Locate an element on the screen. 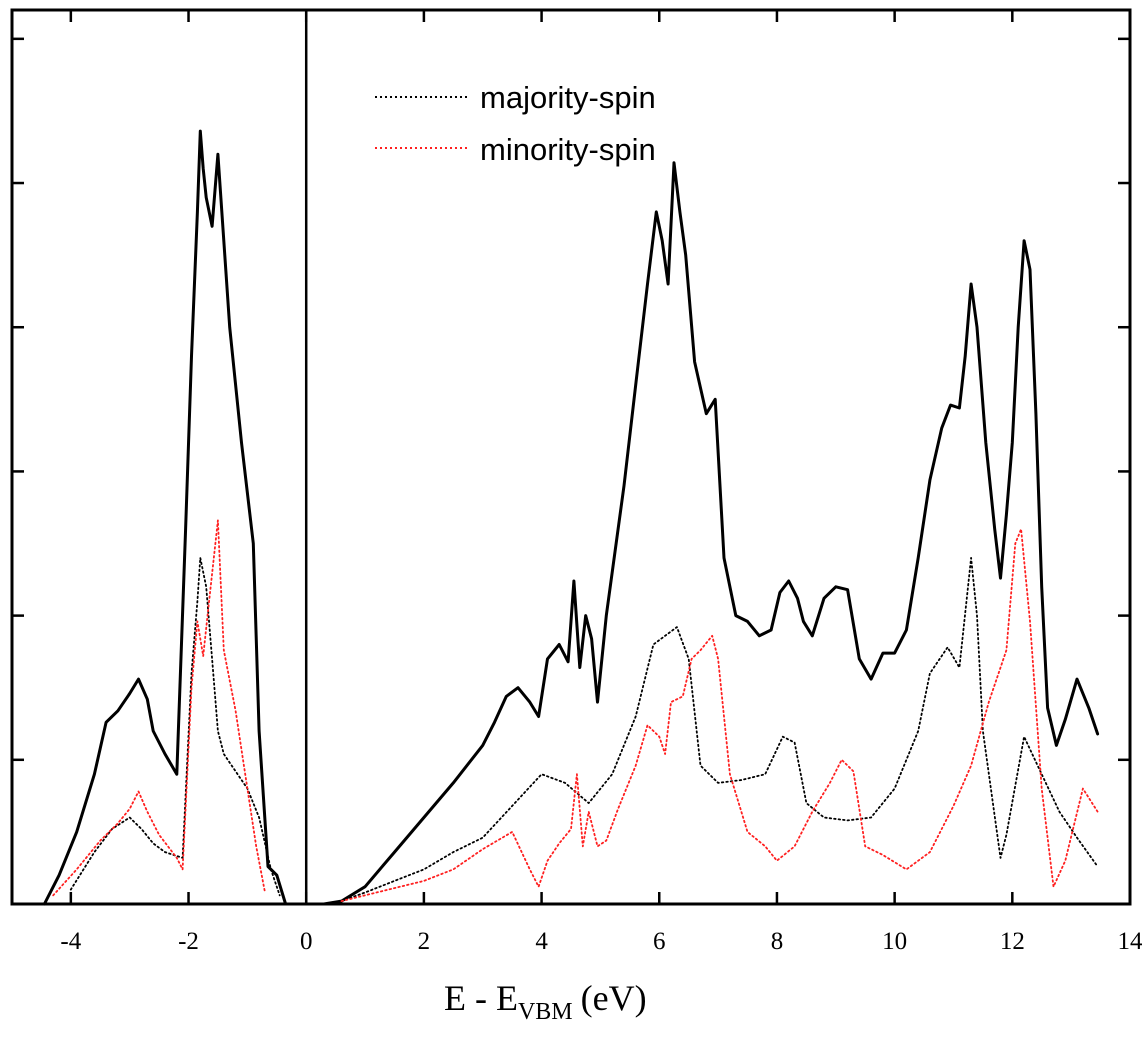 This screenshot has height=1039, width=1142. legend-label-minority: minority-spin is located at coordinates (568, 149).